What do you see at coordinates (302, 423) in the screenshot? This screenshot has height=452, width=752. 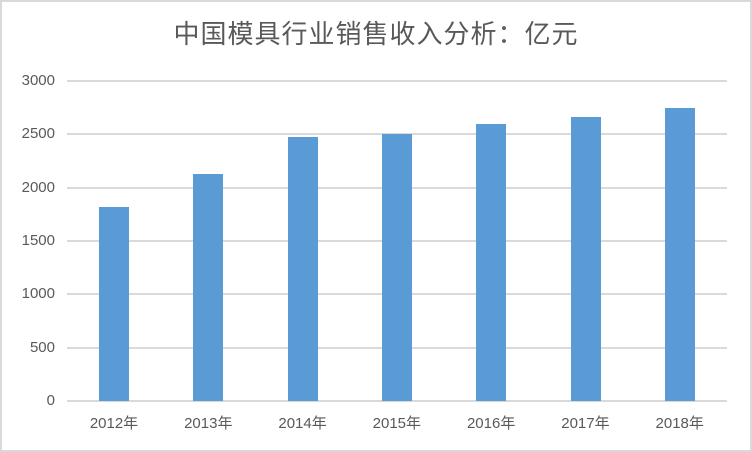 I see `x-tick-label: 2014年` at bounding box center [302, 423].